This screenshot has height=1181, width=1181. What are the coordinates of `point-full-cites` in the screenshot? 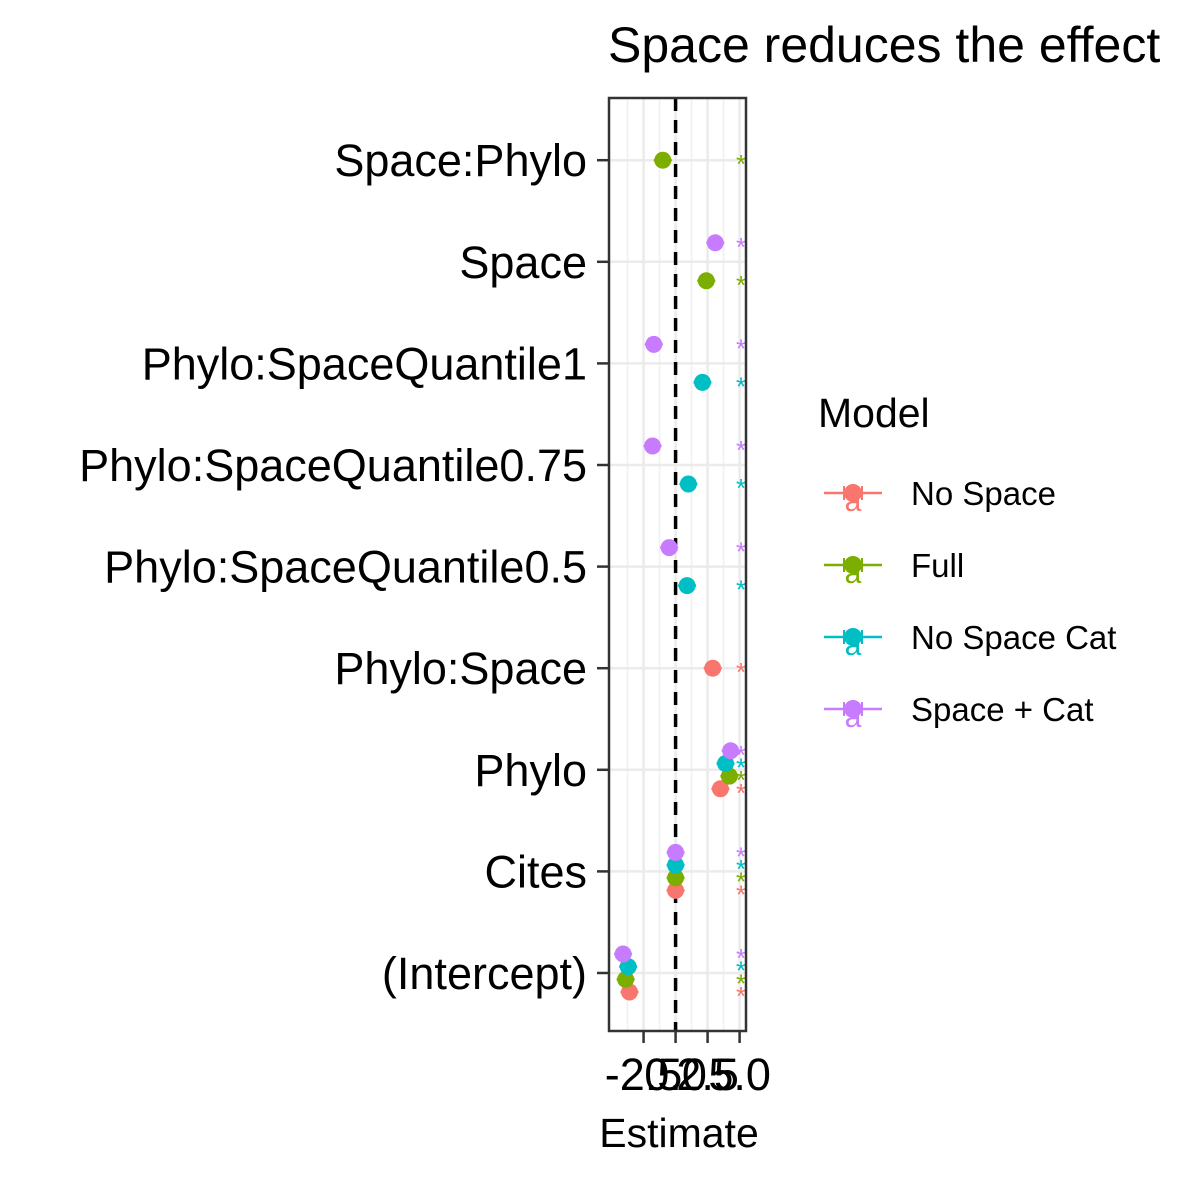 It's located at (676, 878).